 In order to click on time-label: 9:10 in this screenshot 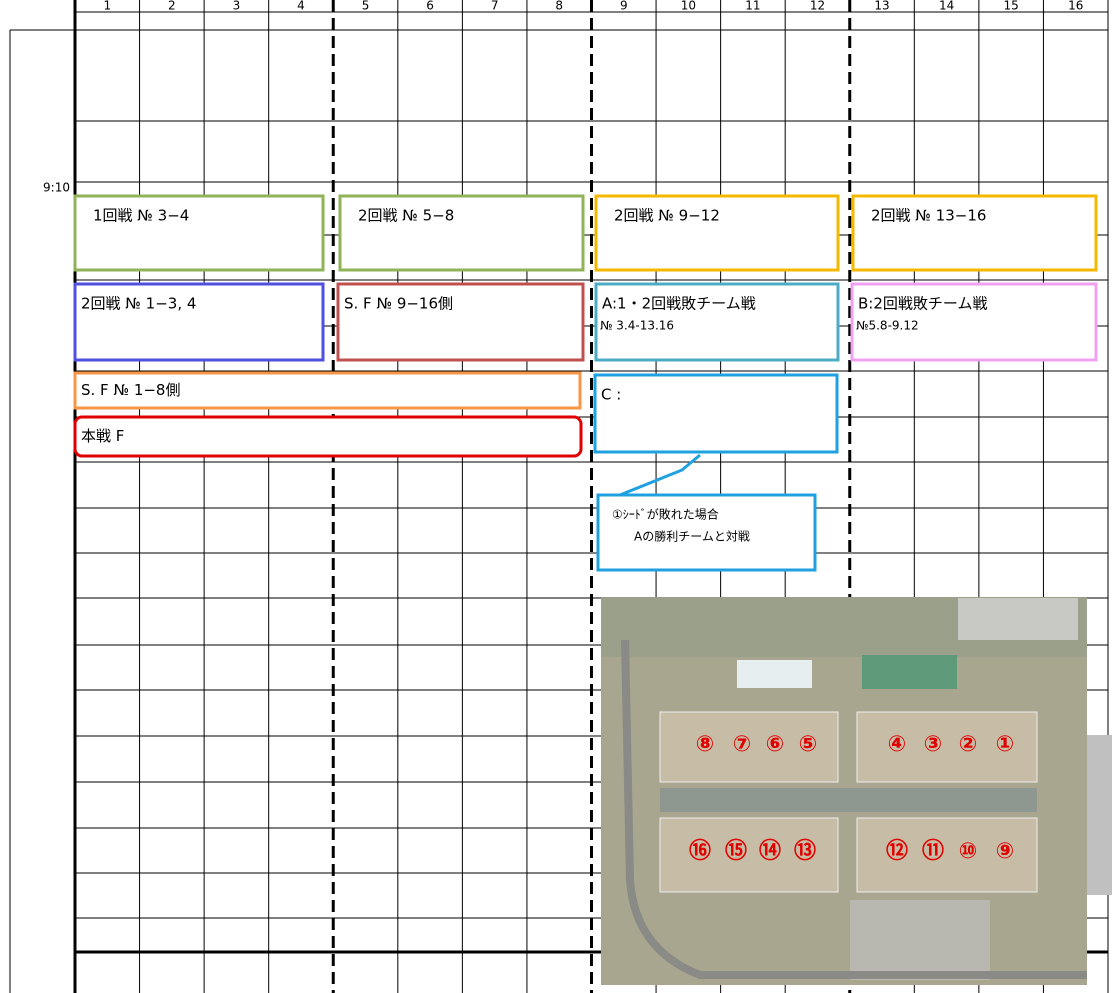, I will do `click(56, 188)`.